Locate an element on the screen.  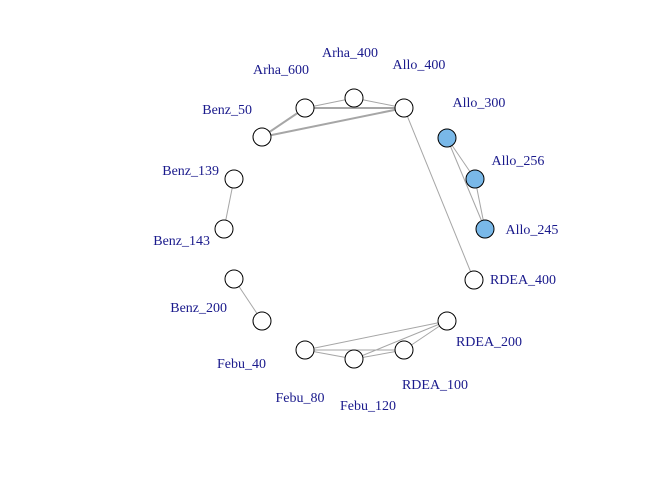
node-label-RDEA_200: RDEA_200 is located at coordinates (489, 342).